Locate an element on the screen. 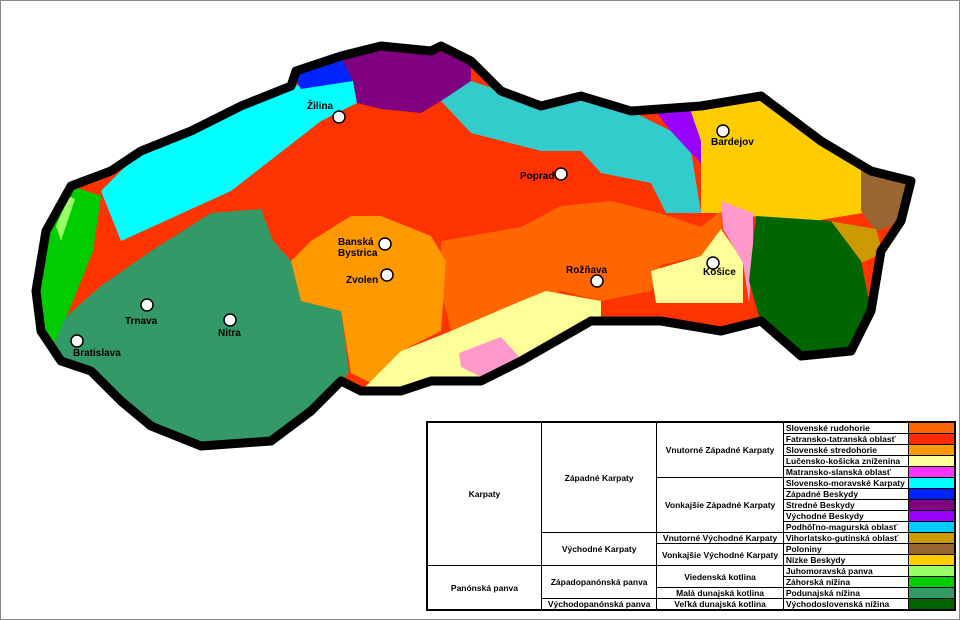 The height and width of the screenshot is (620, 960). legend-row: Vonkajšie Východné Karpaty Poloniny is located at coordinates (691, 554).